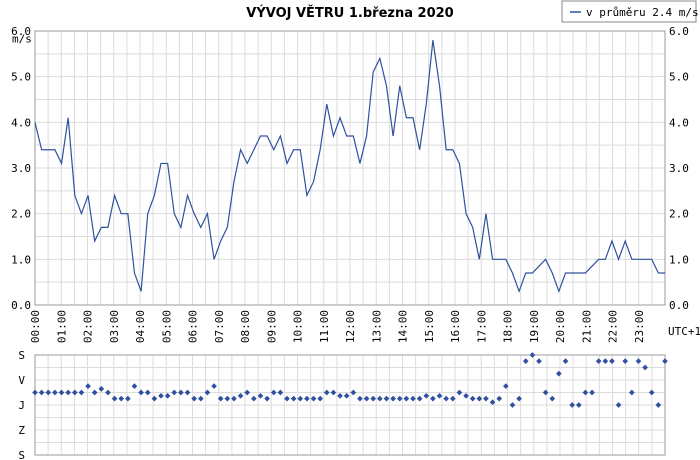 Image resolution: width=700 pixels, height=460 pixels. What do you see at coordinates (245, 326) in the screenshot?
I see `x-tick-label: 08:00` at bounding box center [245, 326].